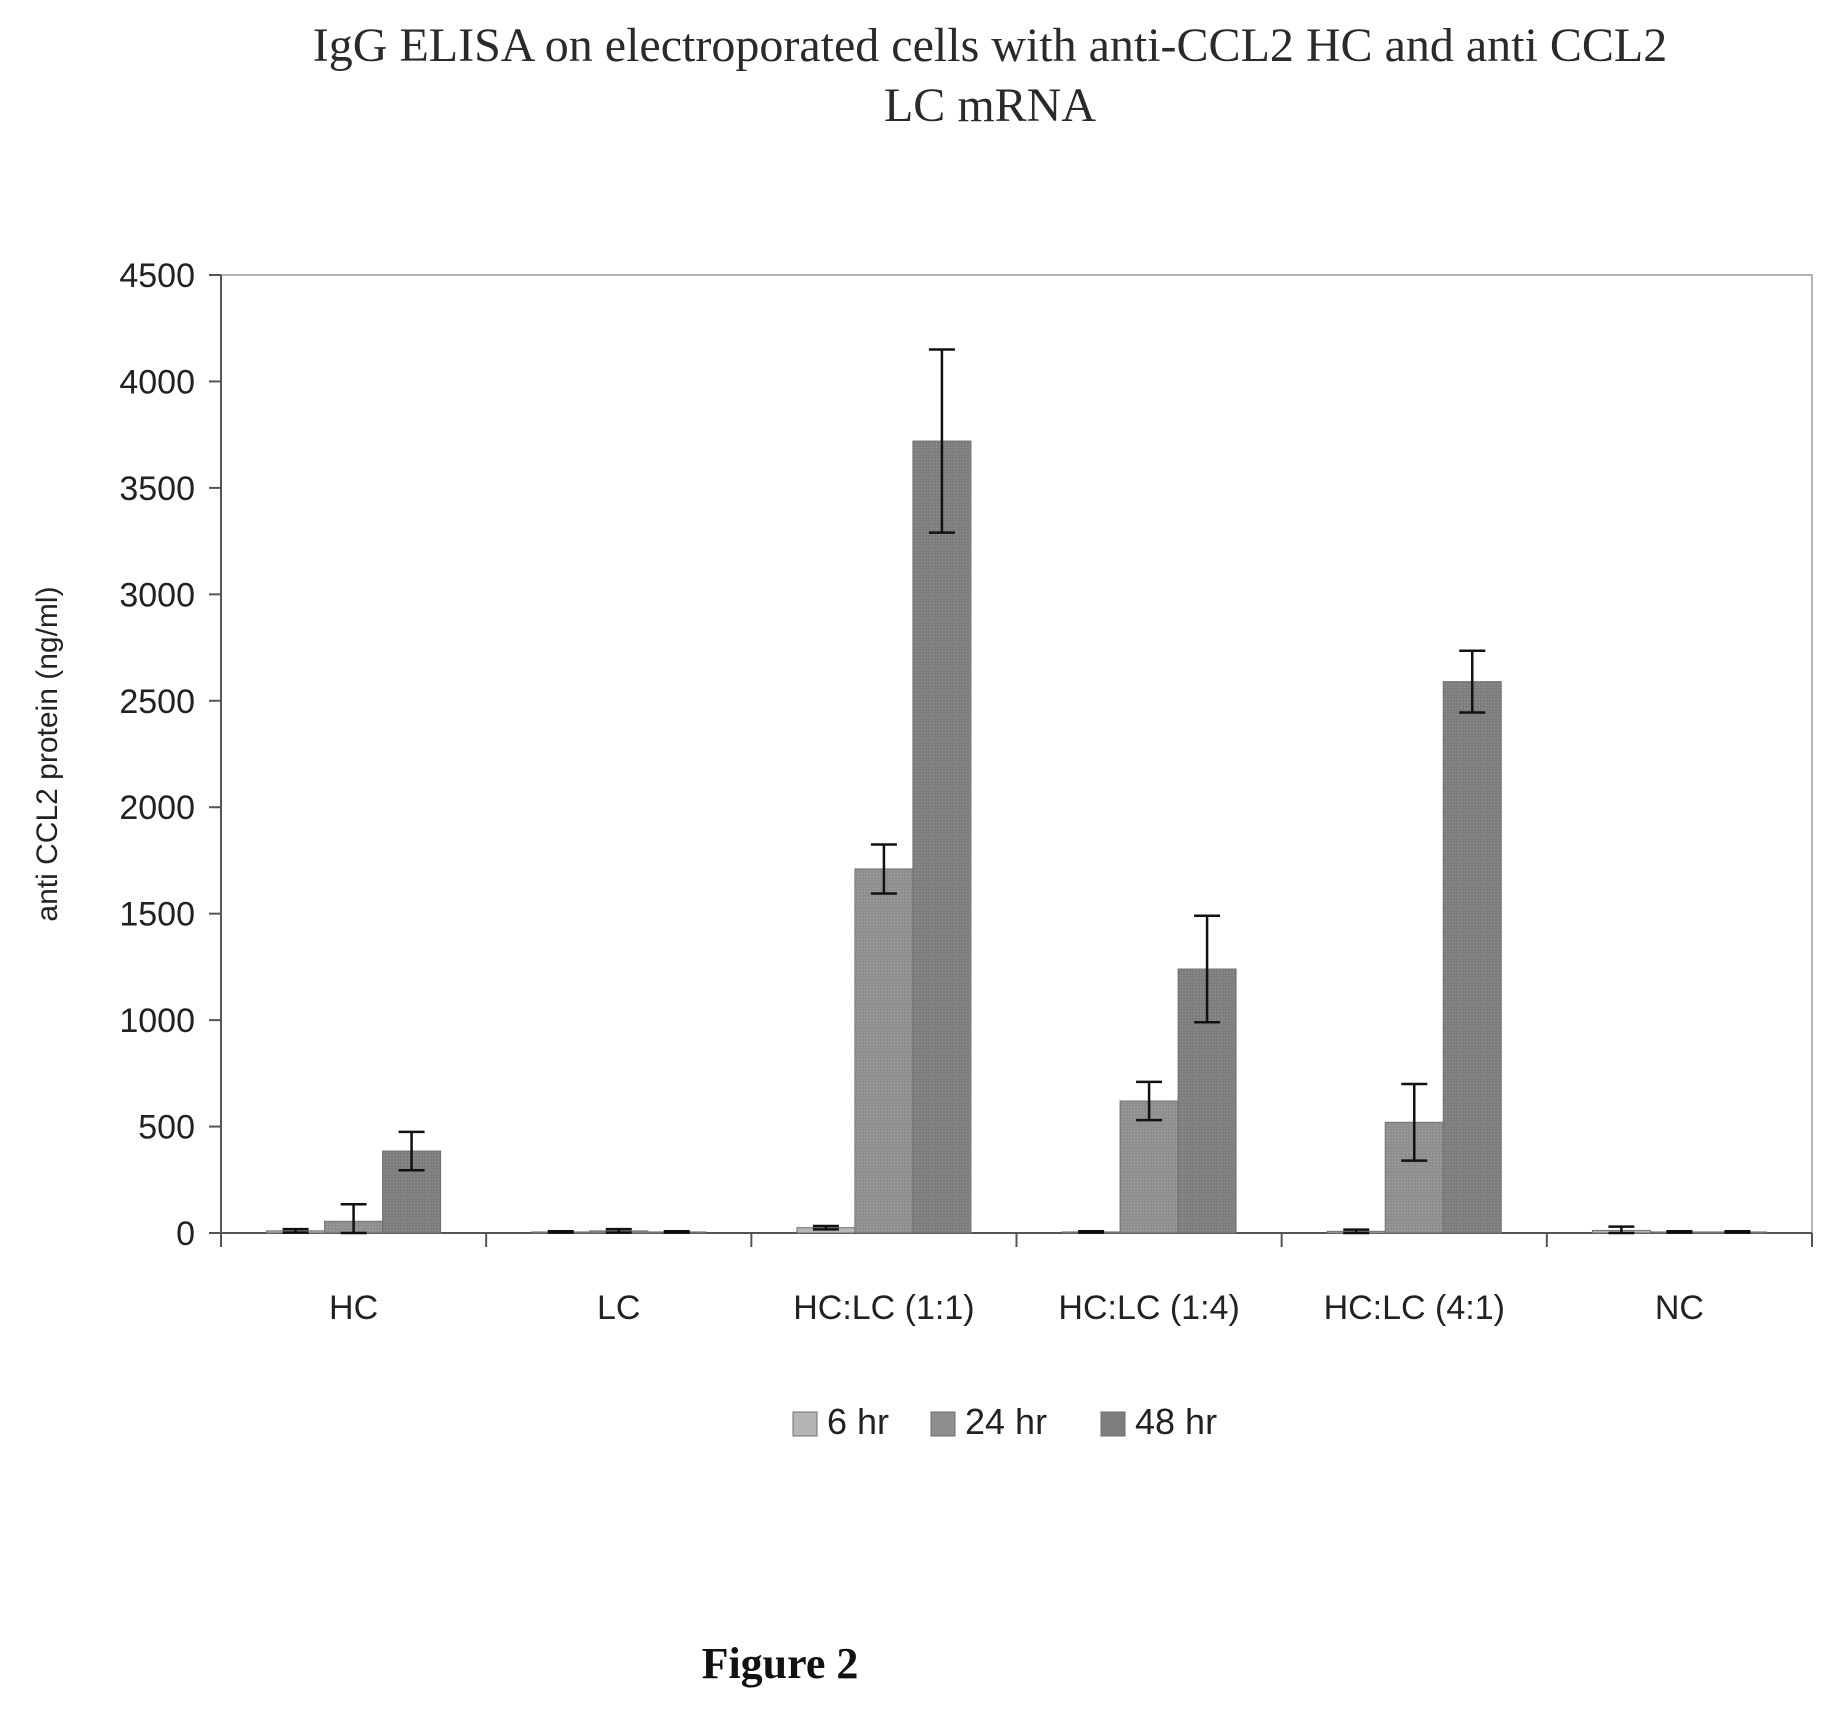 Image resolution: width=1829 pixels, height=1730 pixels. What do you see at coordinates (780, 1663) in the screenshot?
I see `figure-caption: Figure 2` at bounding box center [780, 1663].